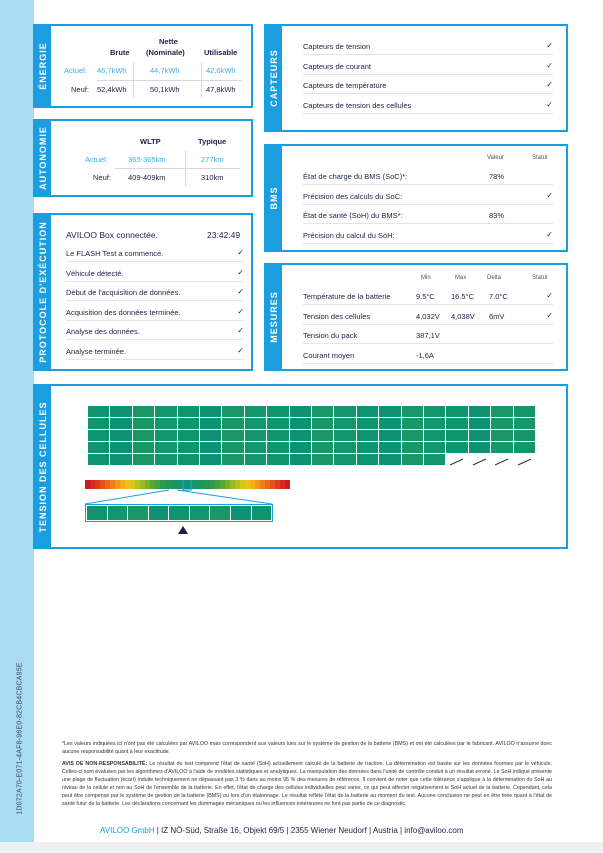 The height and width of the screenshot is (853, 603). I want to click on protocole-label: PROTOCOLE D'EXÉCUTION, so click(43, 292).